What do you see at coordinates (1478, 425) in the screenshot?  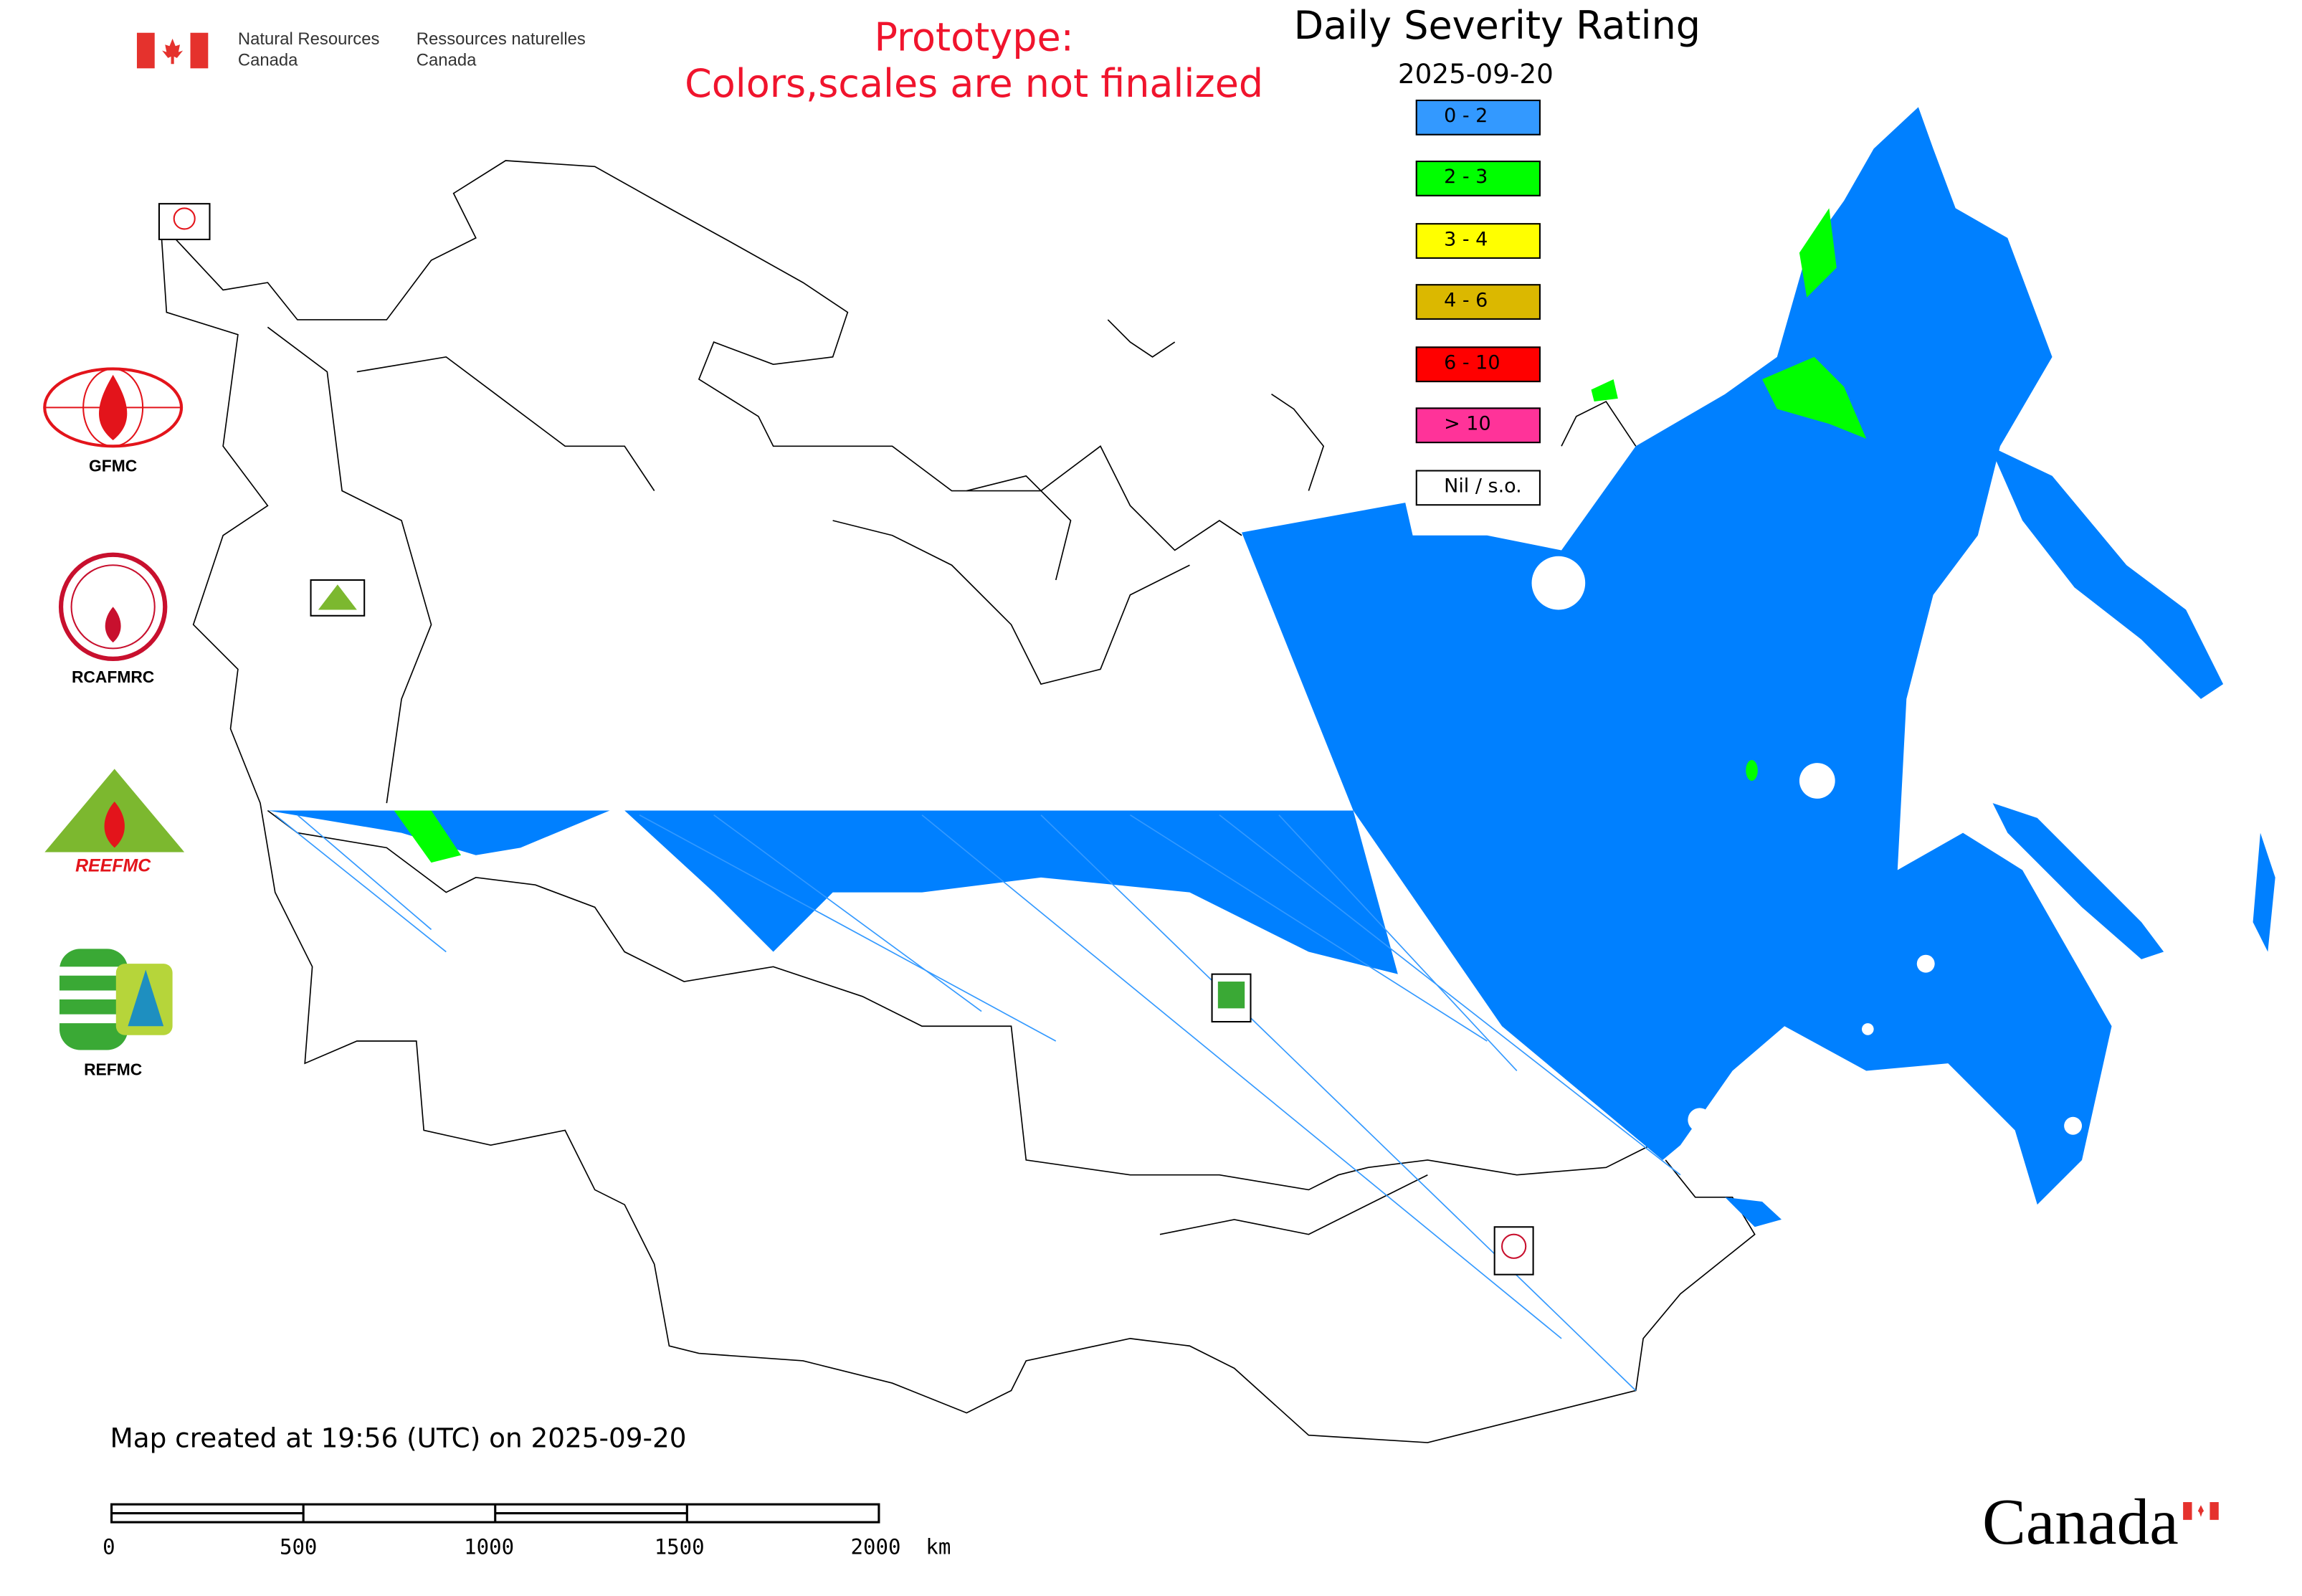 I see `legend-item-gt-10: > 10` at bounding box center [1478, 425].